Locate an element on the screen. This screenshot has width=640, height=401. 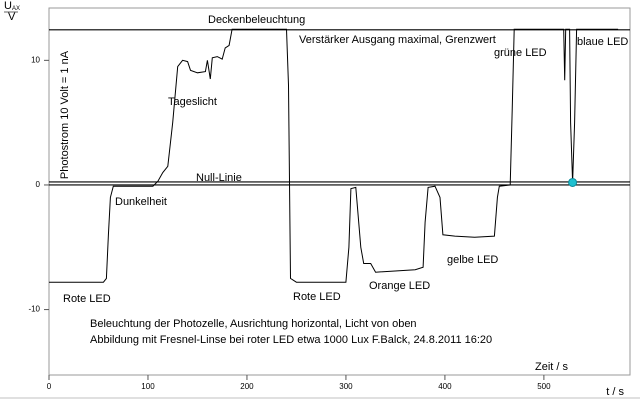
annotation: Tageslicht is located at coordinates (192, 102).